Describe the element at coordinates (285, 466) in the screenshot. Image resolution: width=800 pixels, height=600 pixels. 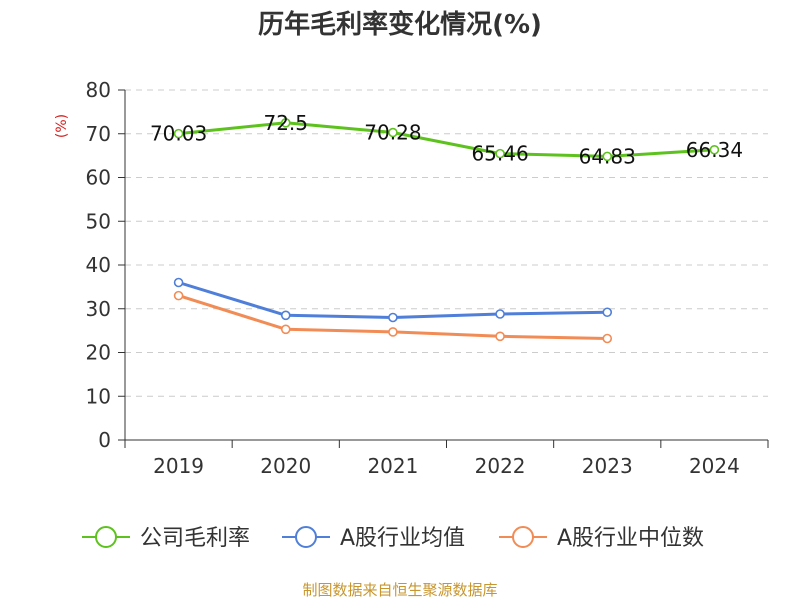
I see `x-tick-label: 2020` at that location.